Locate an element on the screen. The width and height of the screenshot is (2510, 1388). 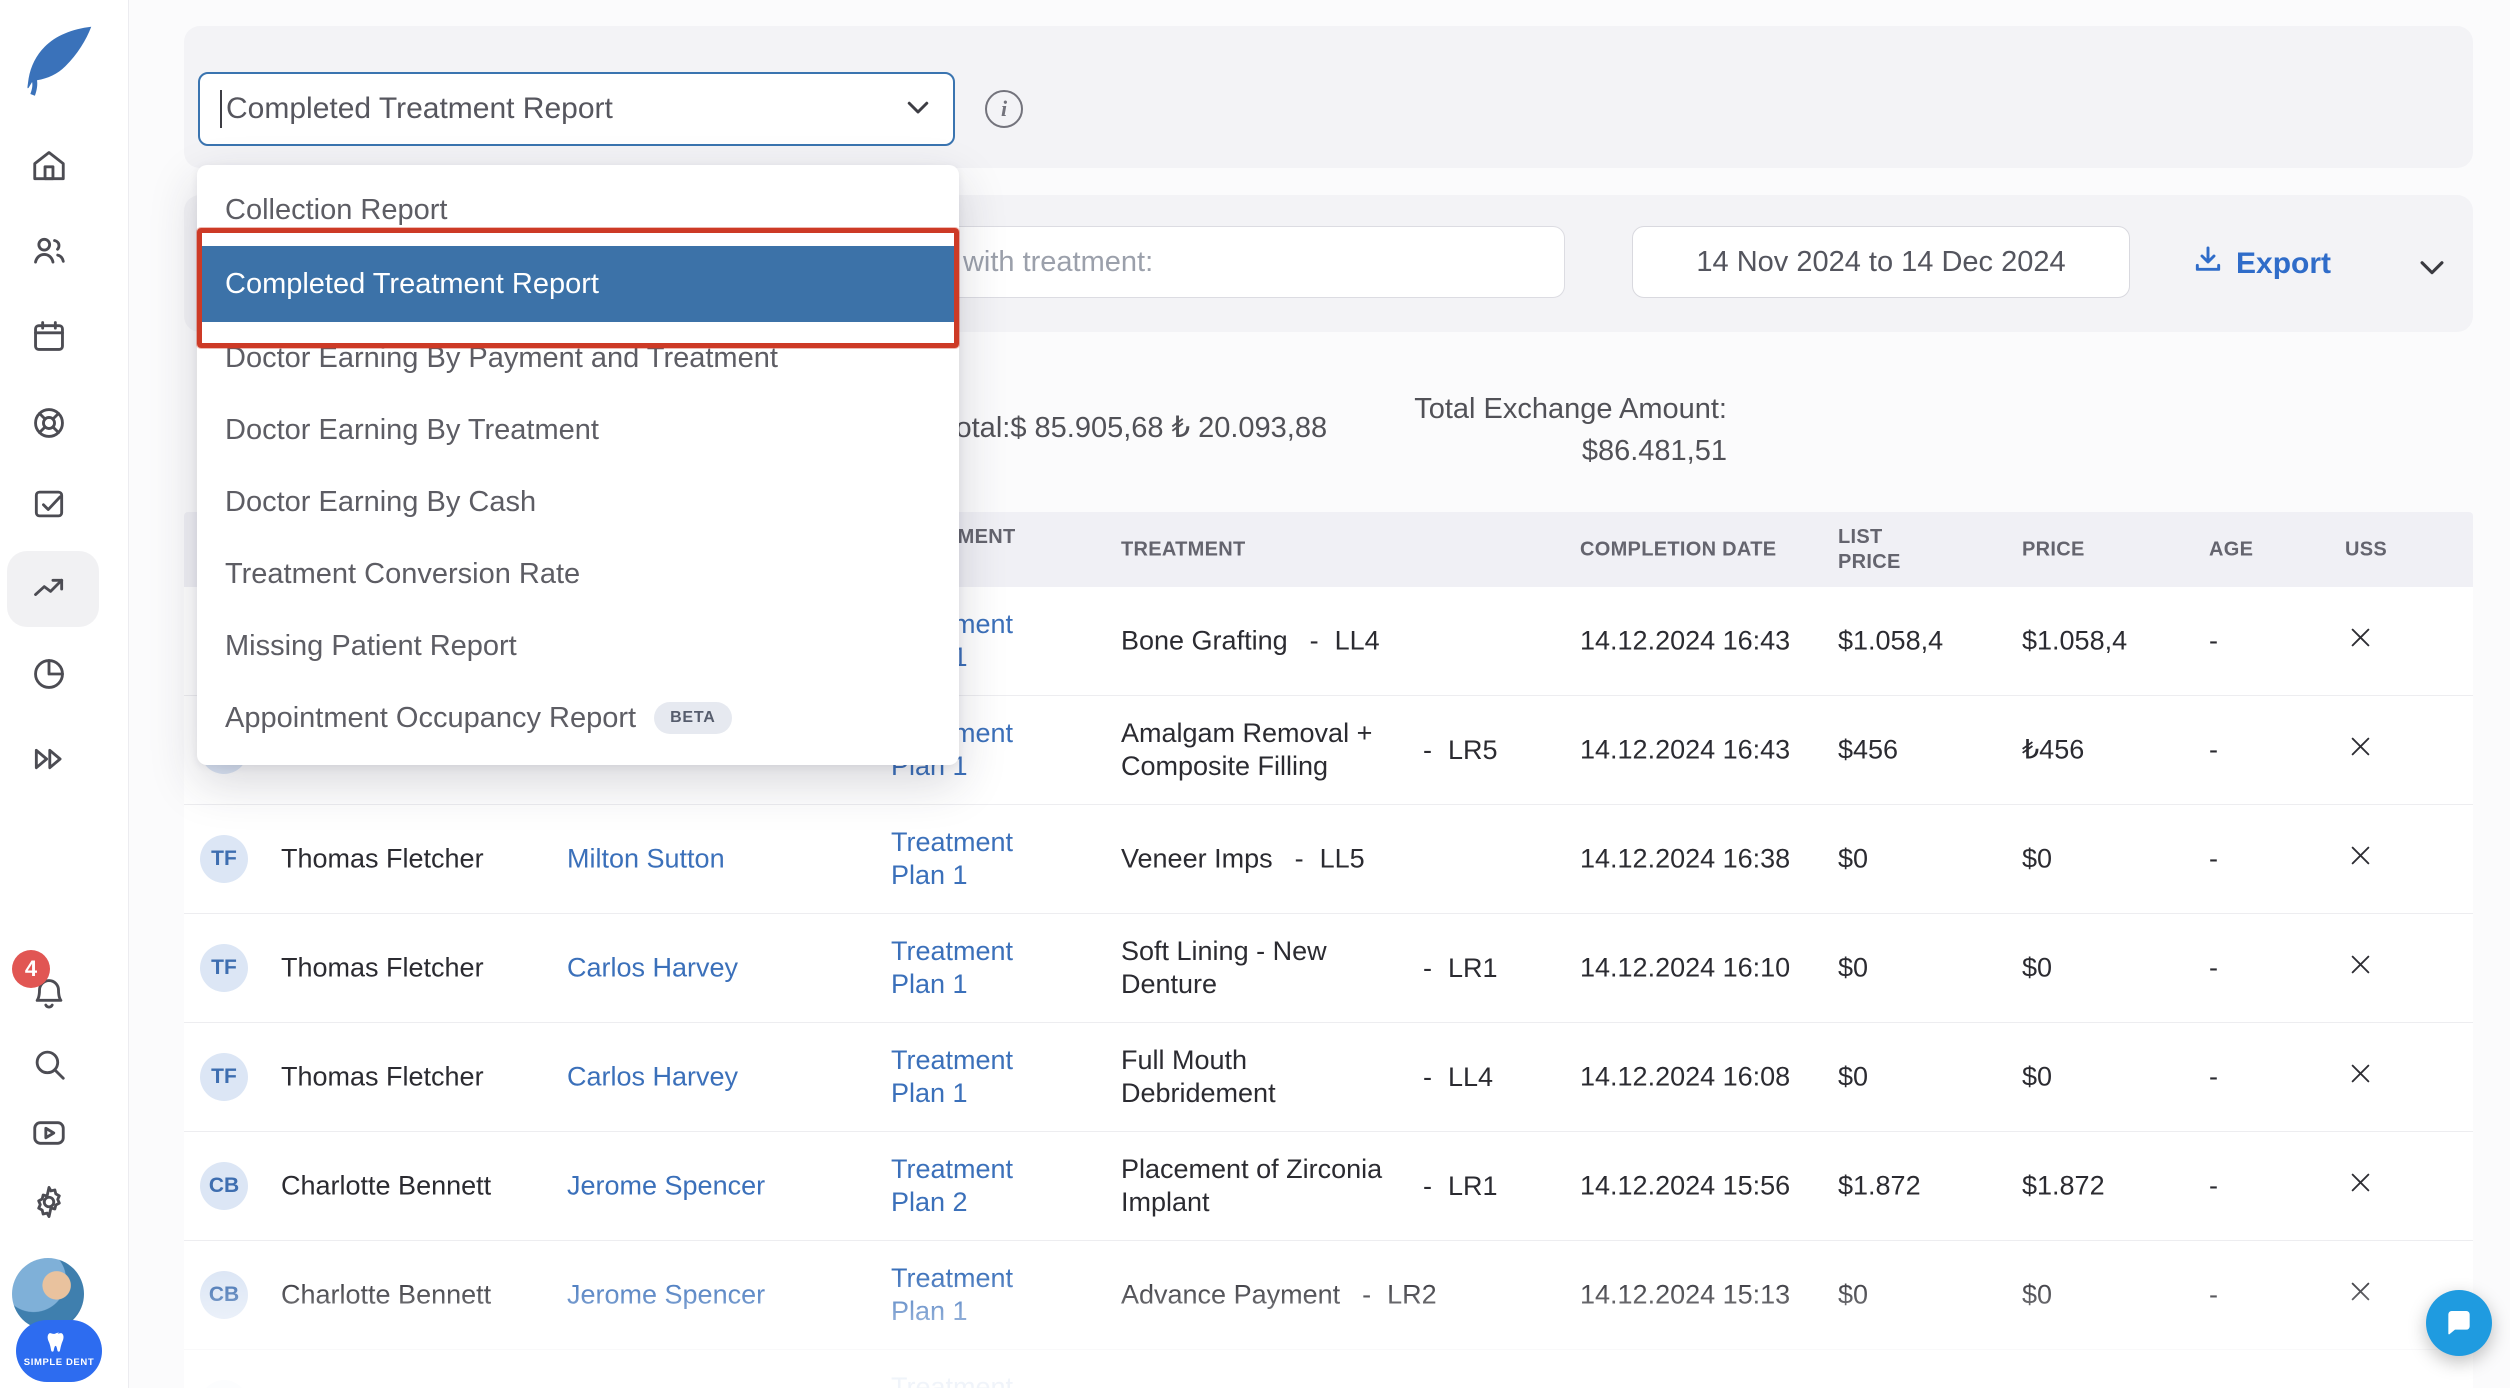
sidebar-item-settings is located at coordinates (49, 1202).